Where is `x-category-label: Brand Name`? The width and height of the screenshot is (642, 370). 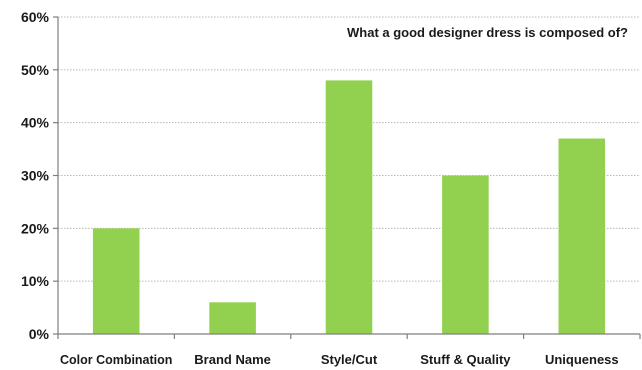 x-category-label: Brand Name is located at coordinates (232, 359).